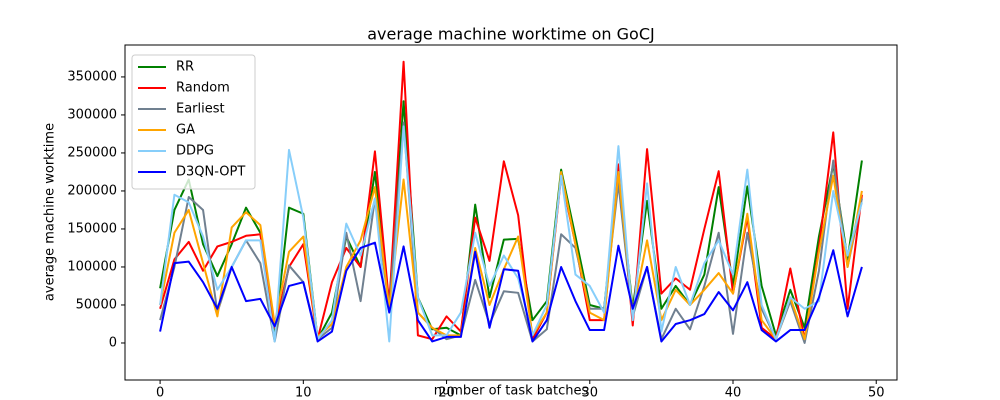 This screenshot has width=1000, height=400. I want to click on legend-label: GA, so click(185, 130).